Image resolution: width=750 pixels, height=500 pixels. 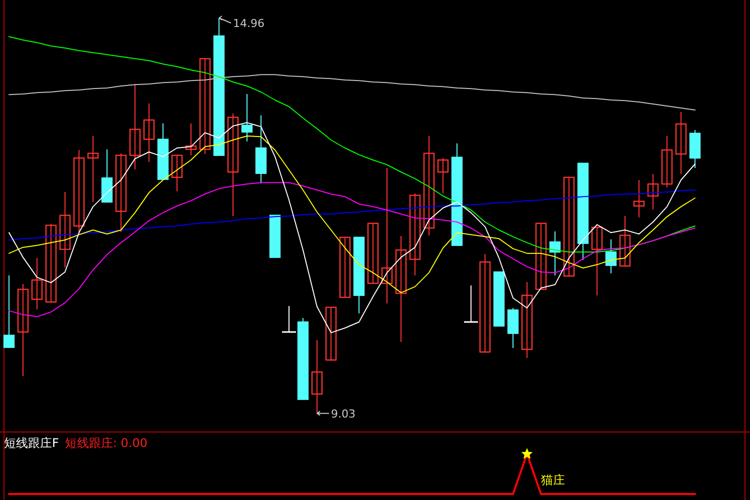 I want to click on series-label: 猫庄, so click(x=553, y=480).